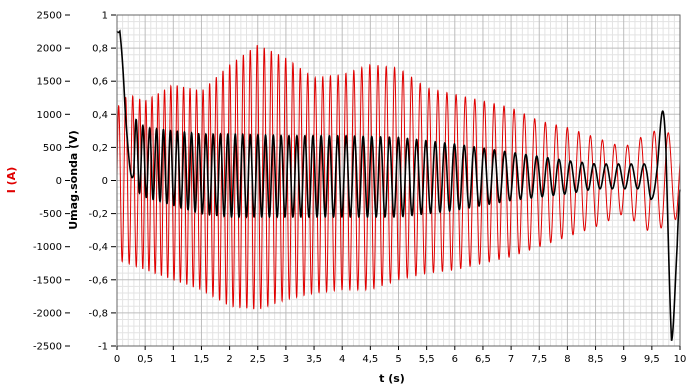 Image resolution: width=686 pixels, height=387 pixels. Describe the element at coordinates (511, 359) in the screenshot. I see `x-tick-label: 7` at that location.